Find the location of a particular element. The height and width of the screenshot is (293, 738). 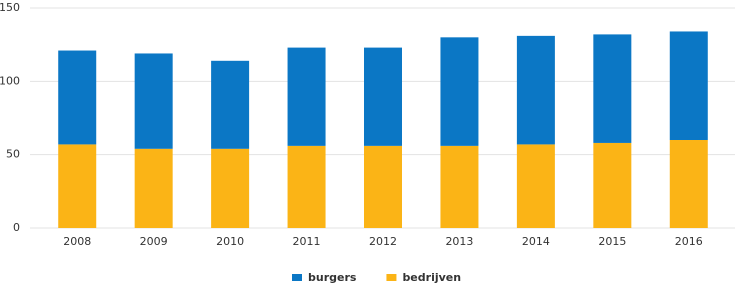

x-tick-label: 2008 is located at coordinates (77, 241).